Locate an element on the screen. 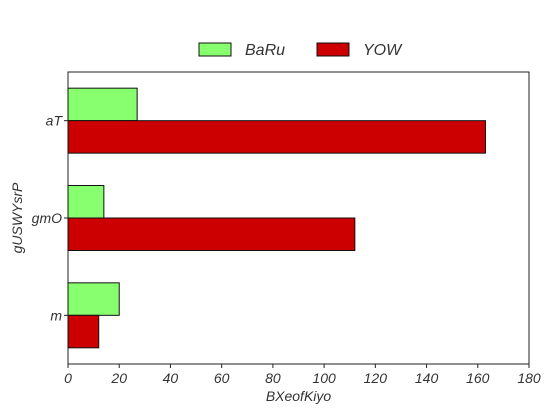  x-tick-labels: 0 20 40 60 80 100 120 140 160 180 is located at coordinates (302, 375).